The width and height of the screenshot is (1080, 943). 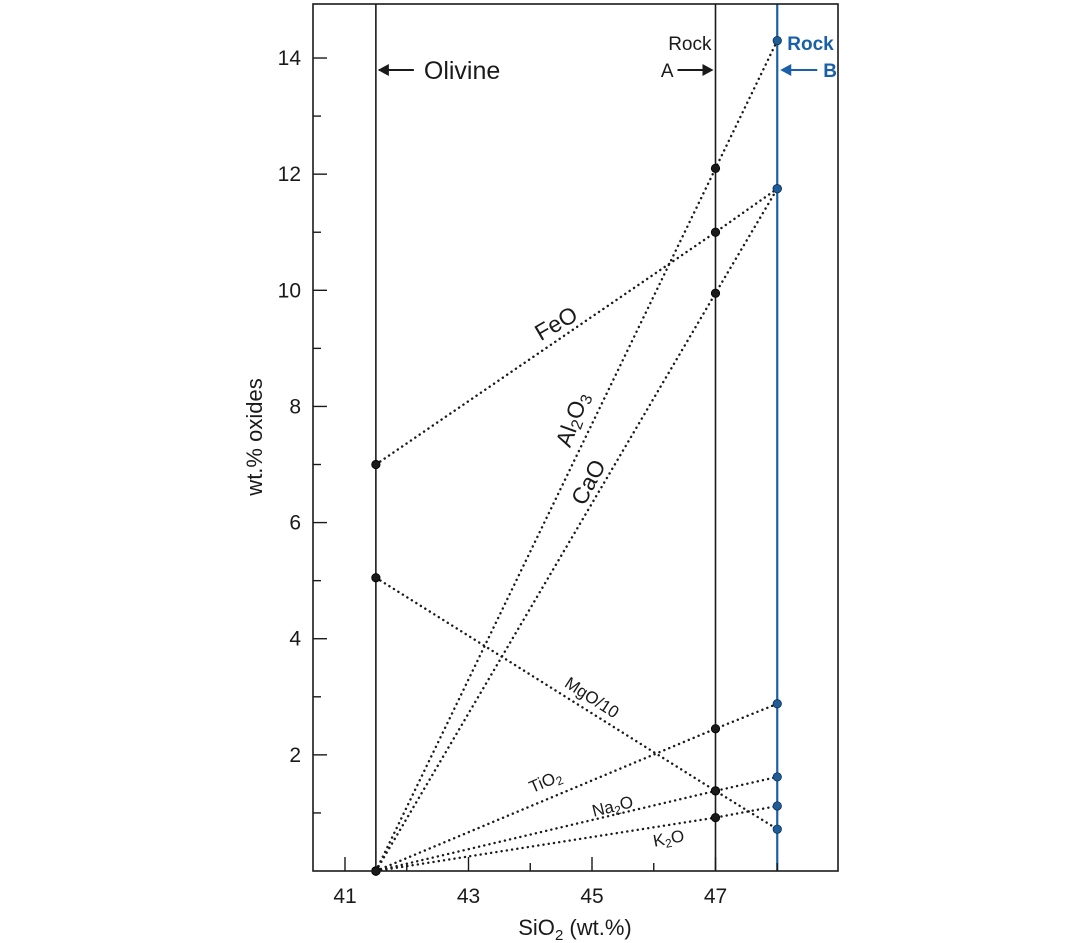 I want to click on y-tick-label-6: 6, so click(x=295, y=523).